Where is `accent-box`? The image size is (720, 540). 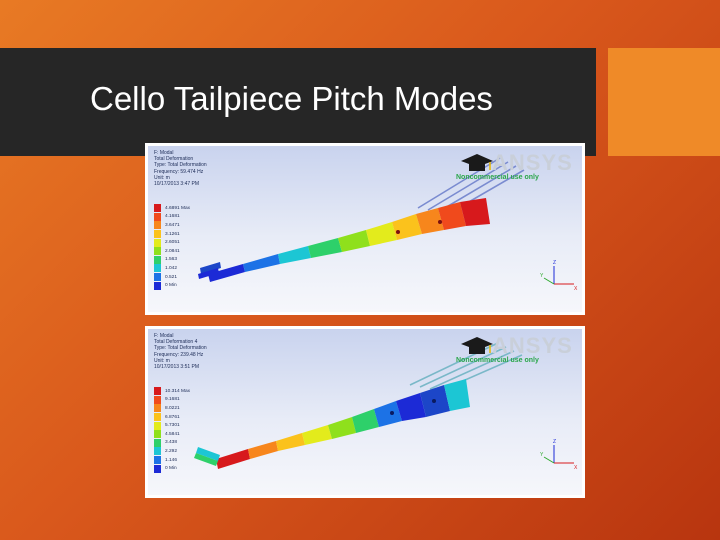 accent-box is located at coordinates (664, 102).